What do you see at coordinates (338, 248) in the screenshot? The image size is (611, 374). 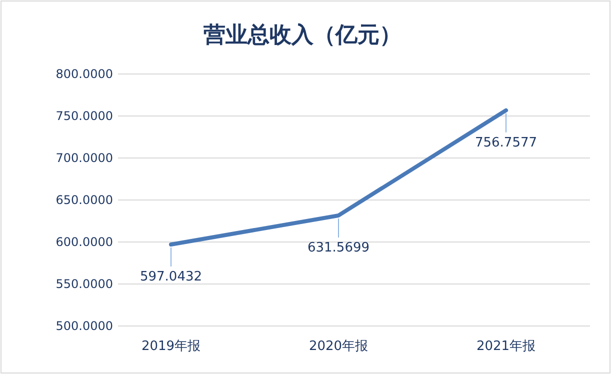 I see `data-label: 631.5699` at bounding box center [338, 248].